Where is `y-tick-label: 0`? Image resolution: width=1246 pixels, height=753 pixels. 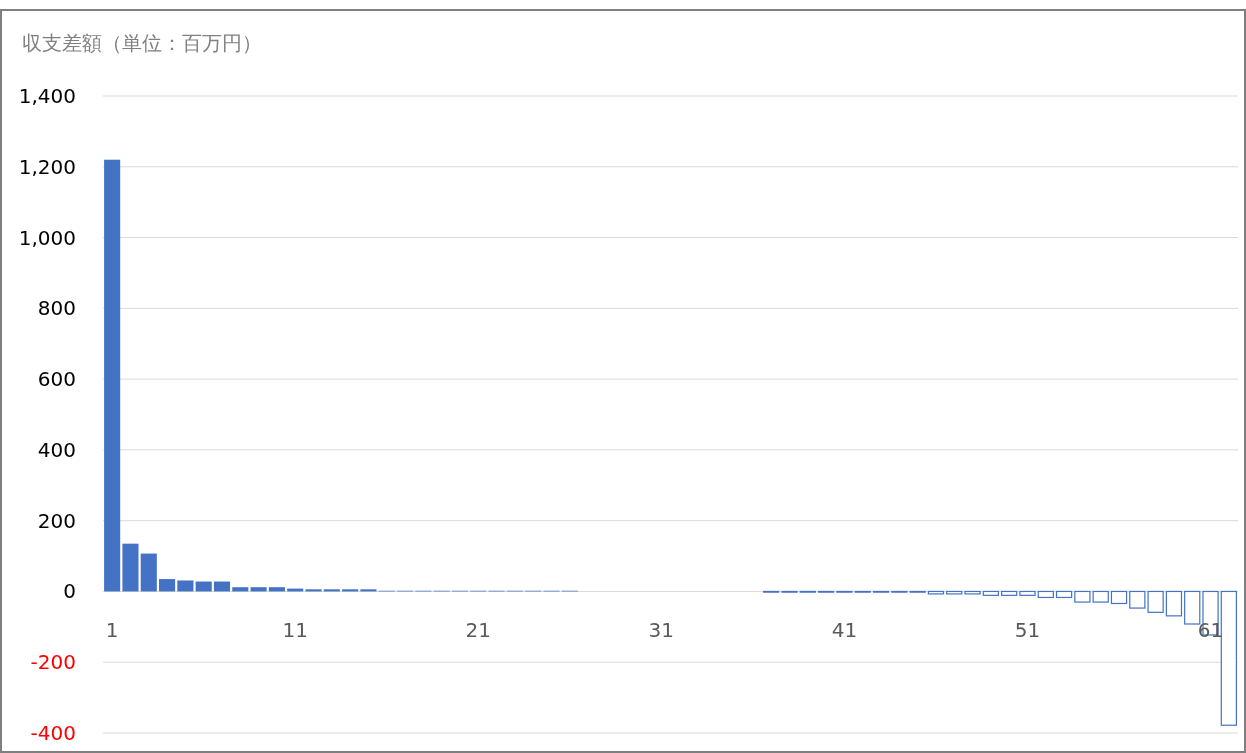
y-tick-label: 0 is located at coordinates (69, 591).